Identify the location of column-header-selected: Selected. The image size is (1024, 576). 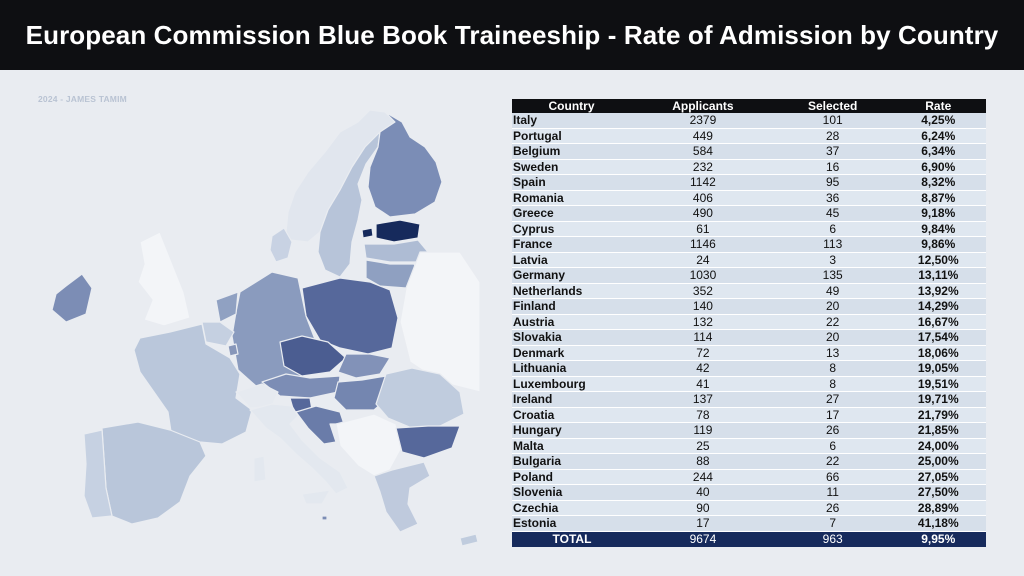
(832, 106).